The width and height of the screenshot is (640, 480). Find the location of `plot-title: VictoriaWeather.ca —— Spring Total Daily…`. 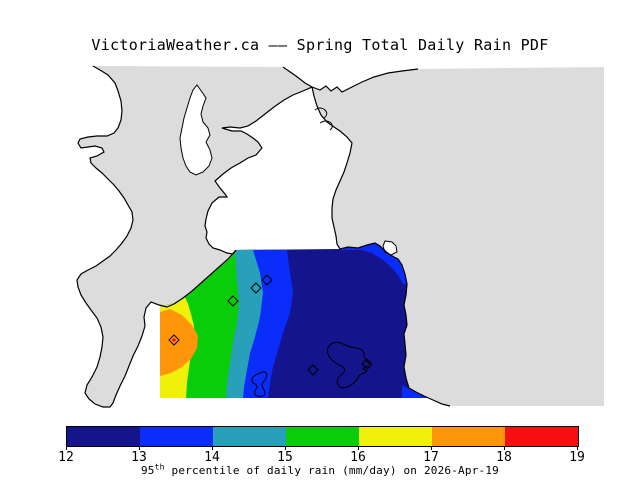

plot-title: VictoriaWeather.ca —— Spring Total Daily… is located at coordinates (320, 45).